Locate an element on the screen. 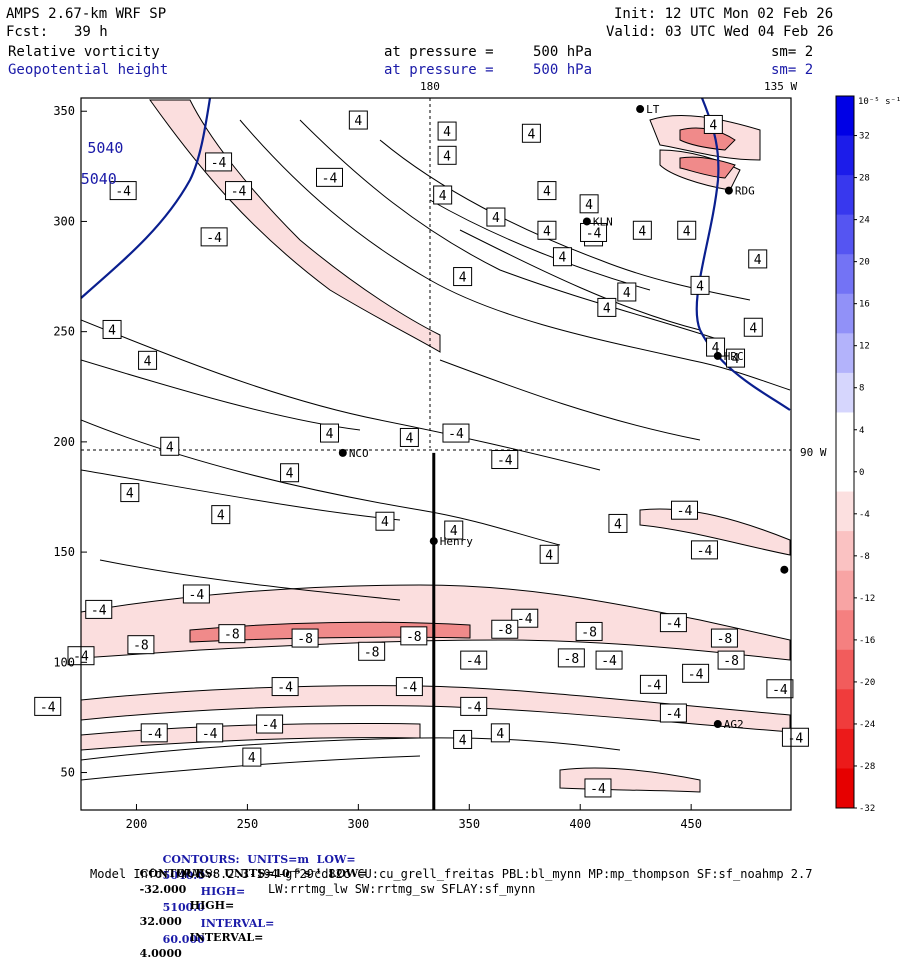 The image size is (900, 962). model-title: AMPS 2.67-km WRF SP is located at coordinates (86, 14).